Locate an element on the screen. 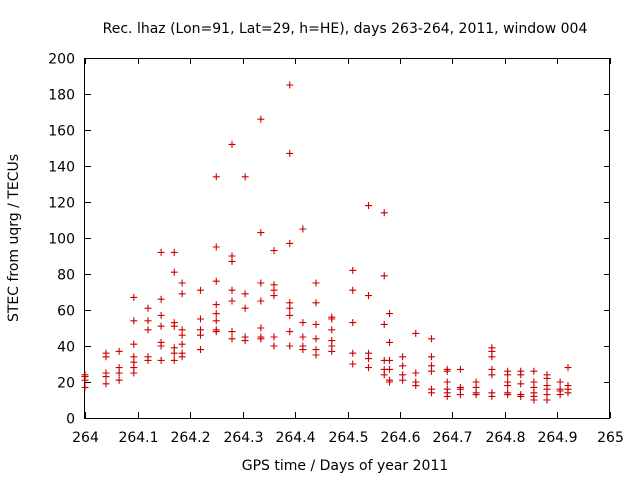 The image size is (640, 480). x-tick-label: 264.8 is located at coordinates (505, 438).